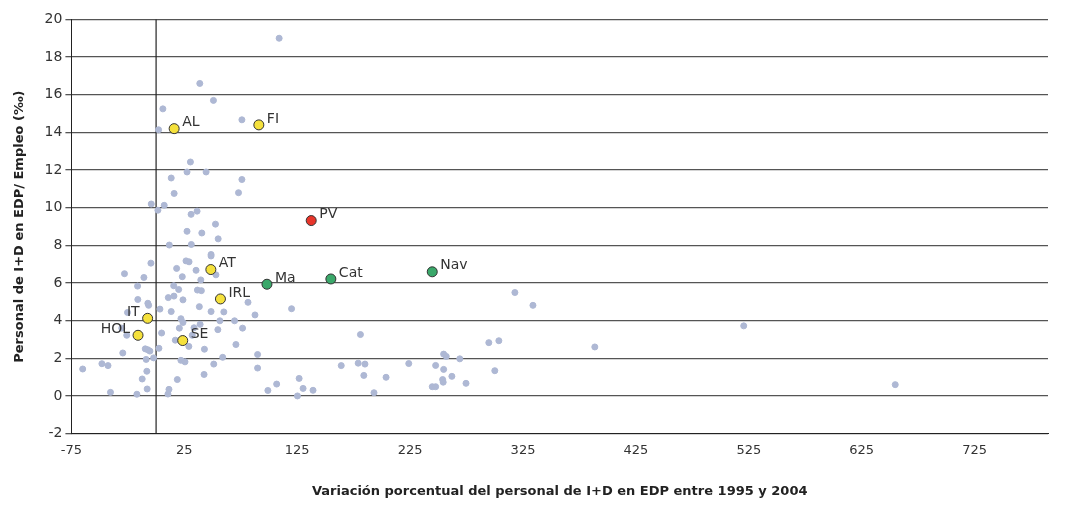  I want to click on y-tick-label: 8, so click(58, 244).